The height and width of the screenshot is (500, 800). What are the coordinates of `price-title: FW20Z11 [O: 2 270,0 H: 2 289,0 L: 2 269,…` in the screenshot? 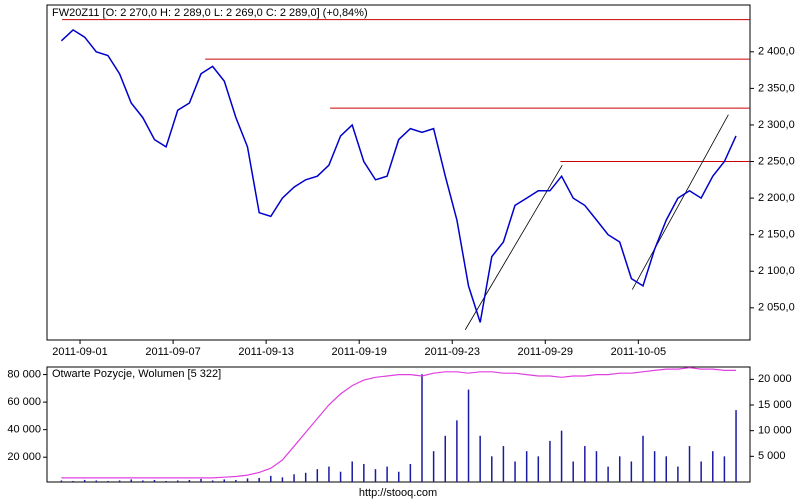 It's located at (210, 13).